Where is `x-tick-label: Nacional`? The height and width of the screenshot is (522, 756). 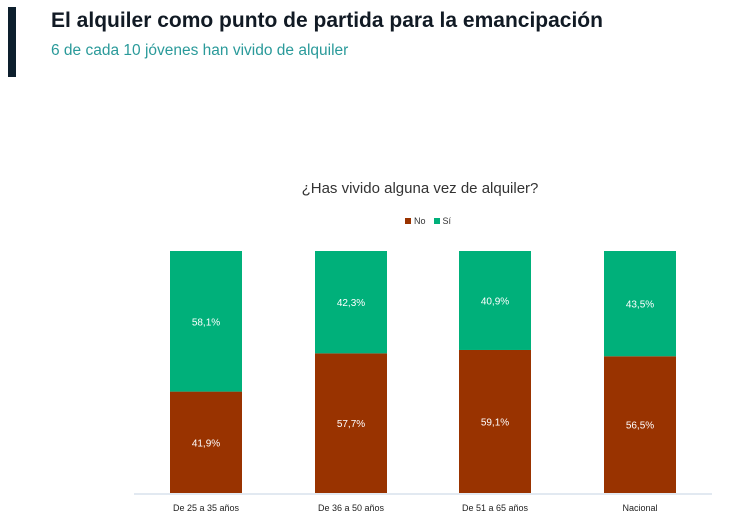
x-tick-label: Nacional is located at coordinates (639, 508).